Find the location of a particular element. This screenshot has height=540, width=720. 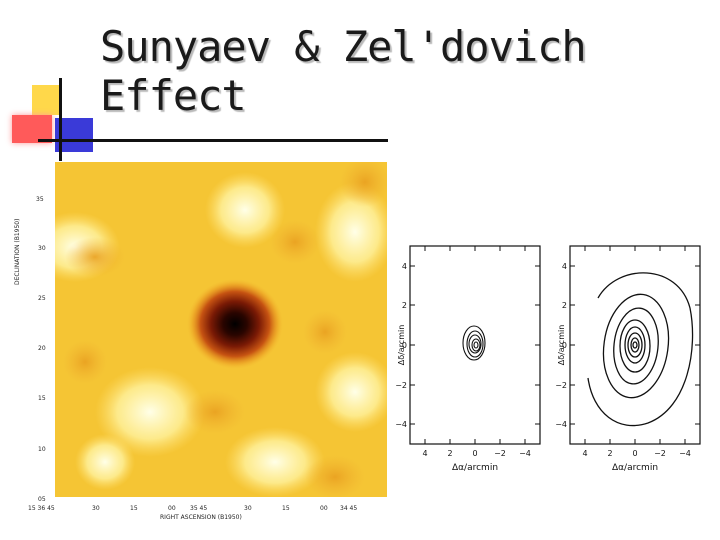

map-x-axis-title: RIGHT ASCENSION (B1950) is located at coordinates (201, 517).